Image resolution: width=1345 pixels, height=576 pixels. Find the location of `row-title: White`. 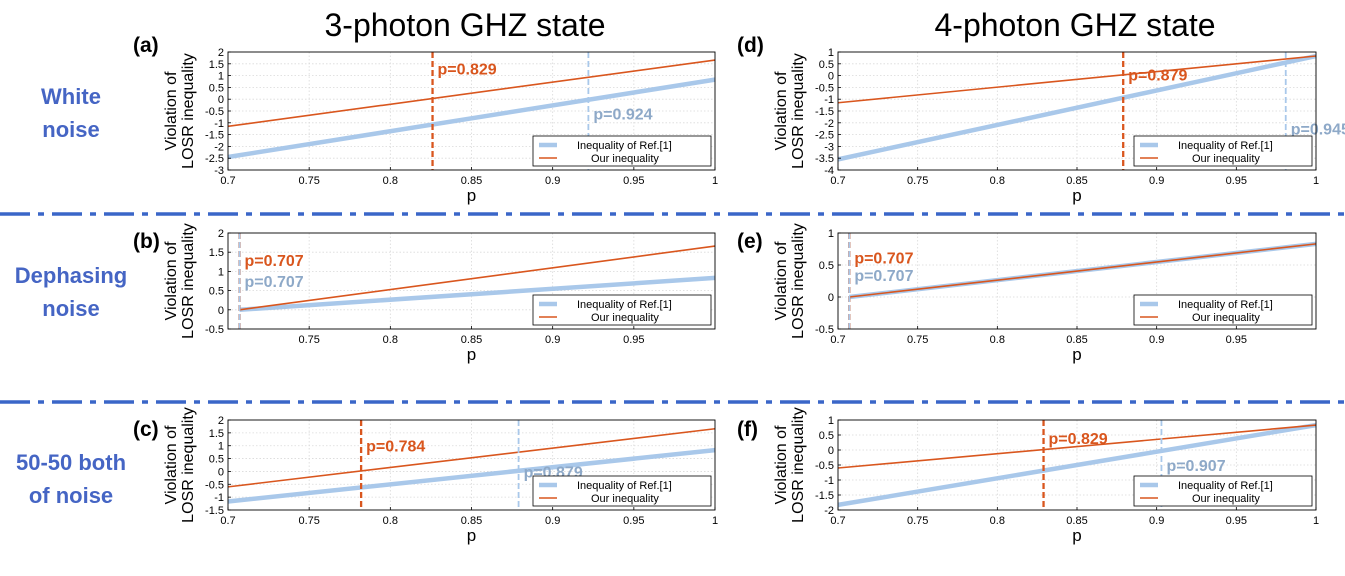

row-title: White is located at coordinates (71, 96).